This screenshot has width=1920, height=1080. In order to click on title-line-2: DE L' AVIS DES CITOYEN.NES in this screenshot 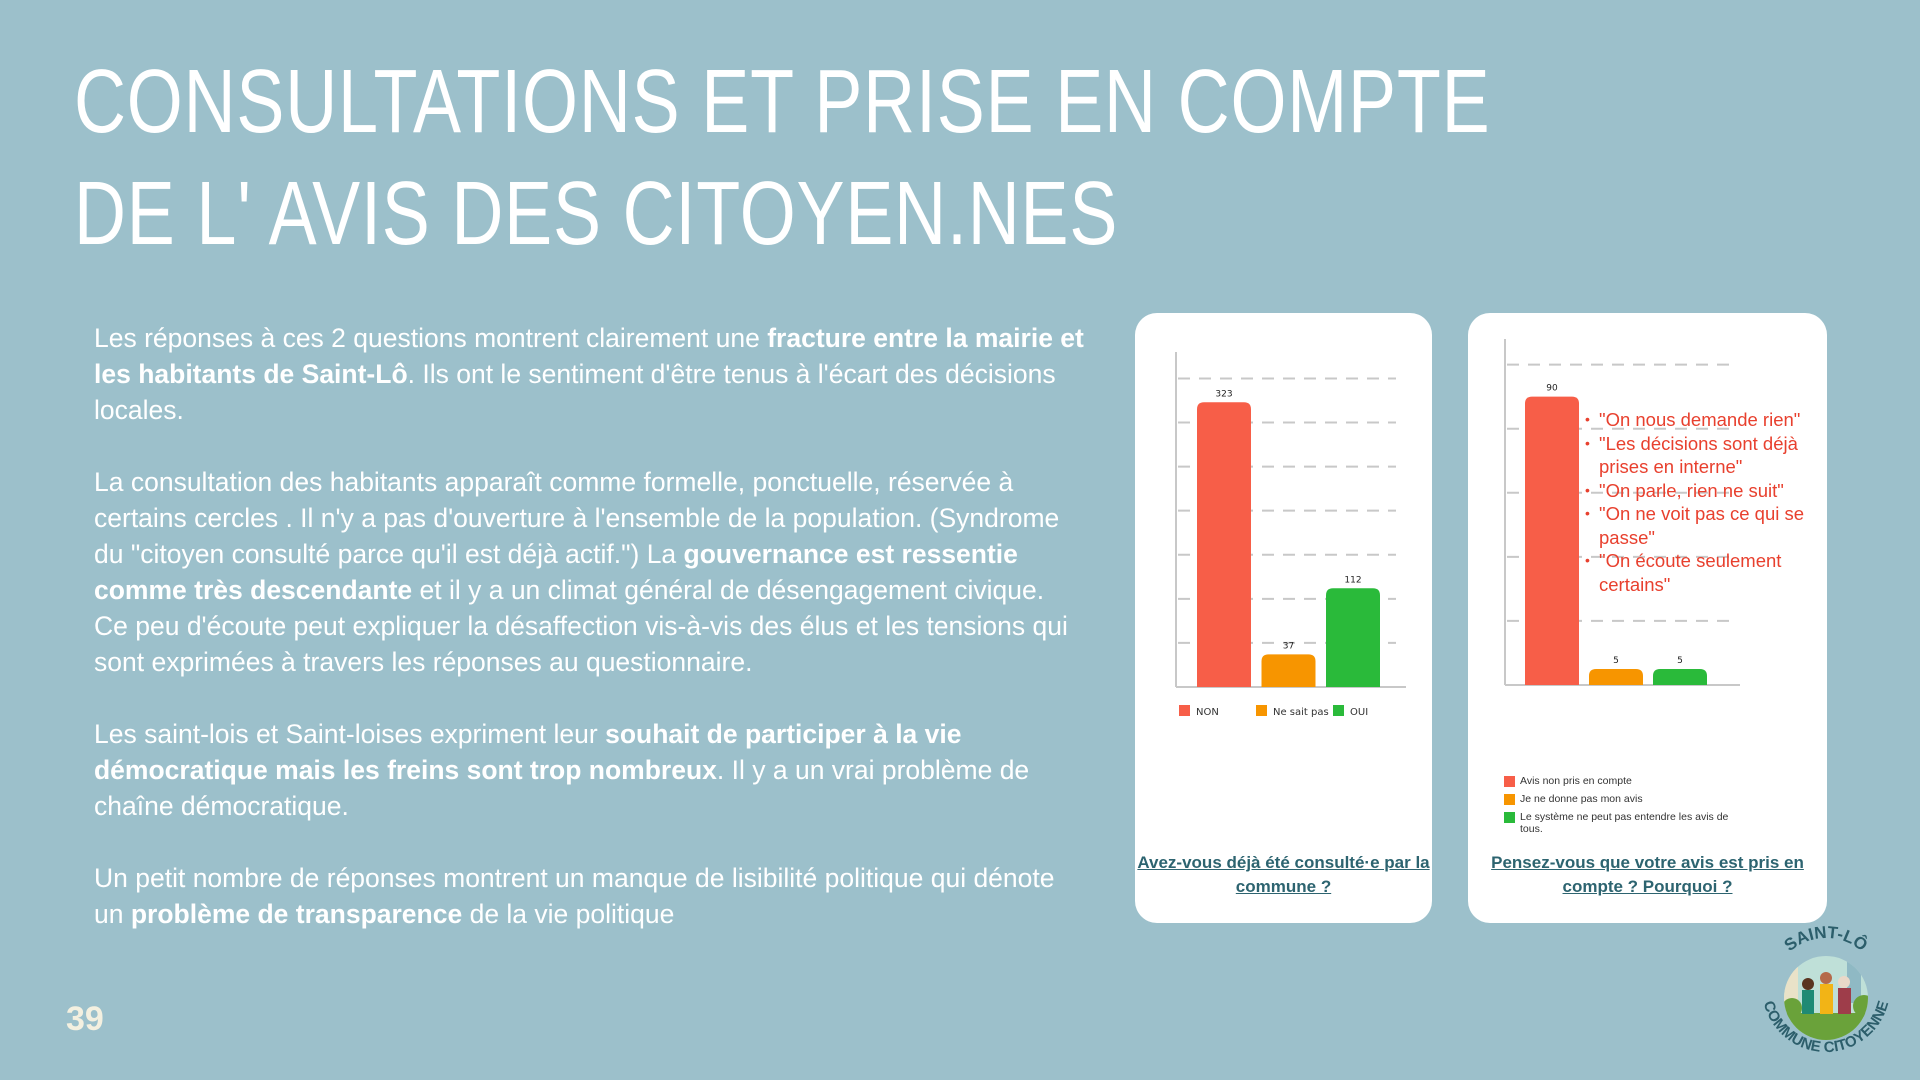, I will do `click(596, 214)`.